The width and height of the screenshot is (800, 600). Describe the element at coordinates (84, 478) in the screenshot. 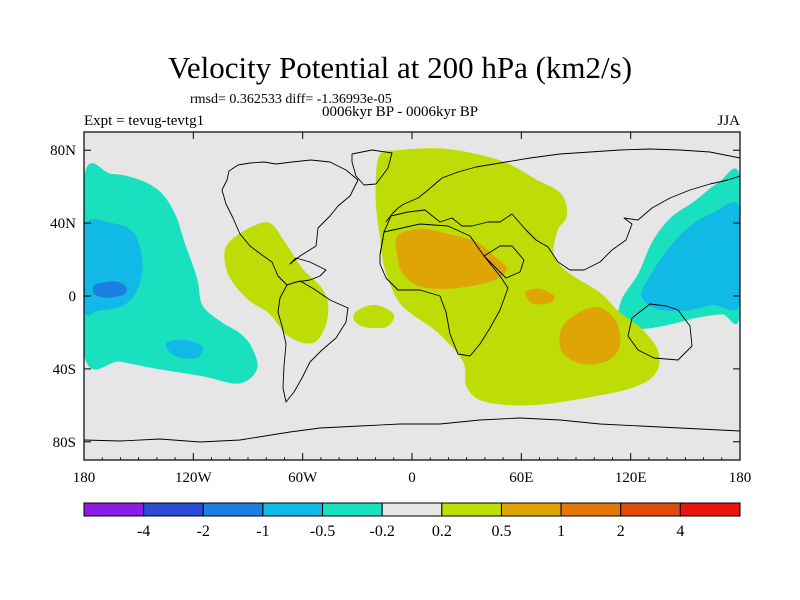

I see `x-tick-label-0: 180` at that location.